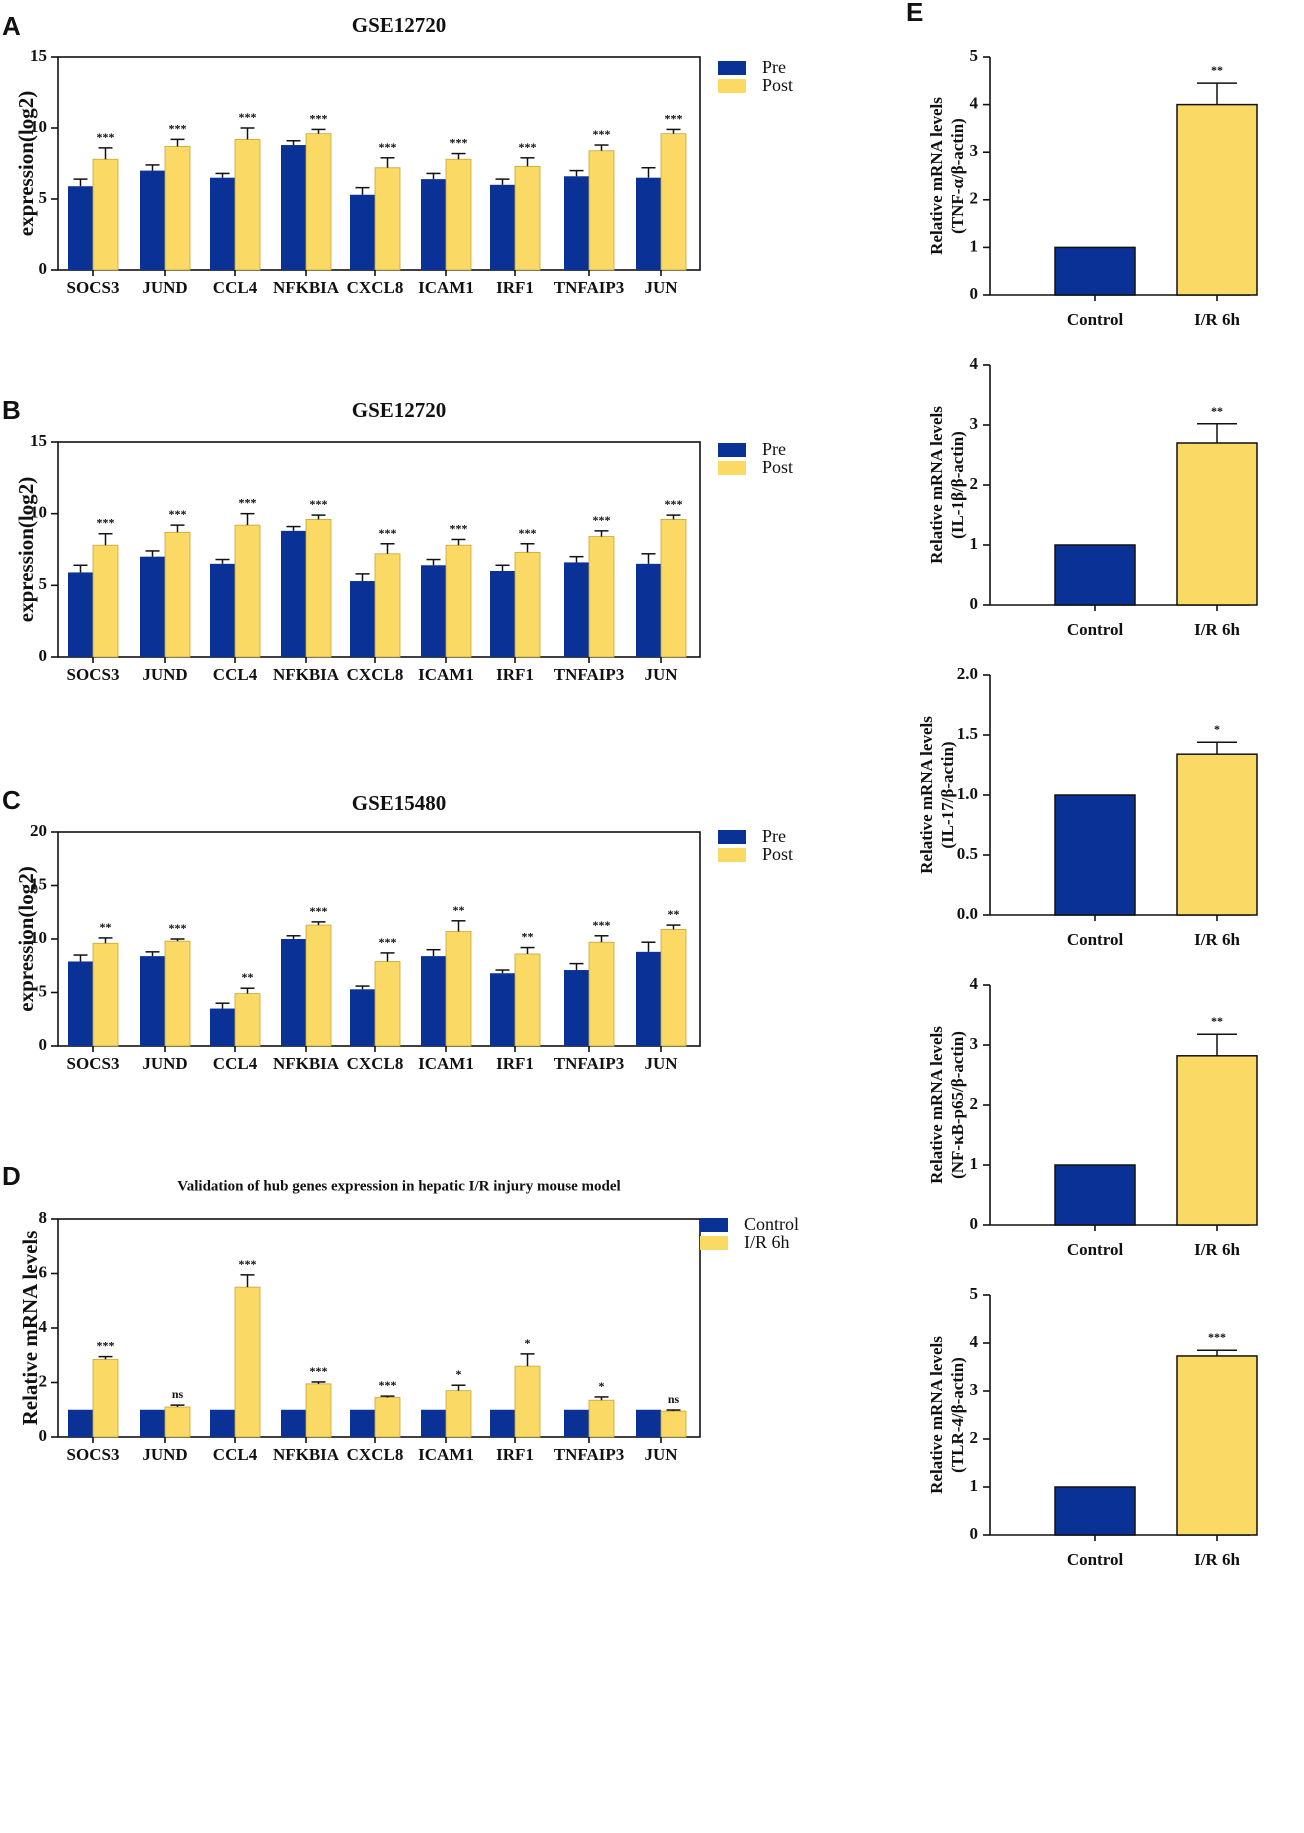  Describe the element at coordinates (732, 86) in the screenshot. I see `legend-swatch-post` at that location.